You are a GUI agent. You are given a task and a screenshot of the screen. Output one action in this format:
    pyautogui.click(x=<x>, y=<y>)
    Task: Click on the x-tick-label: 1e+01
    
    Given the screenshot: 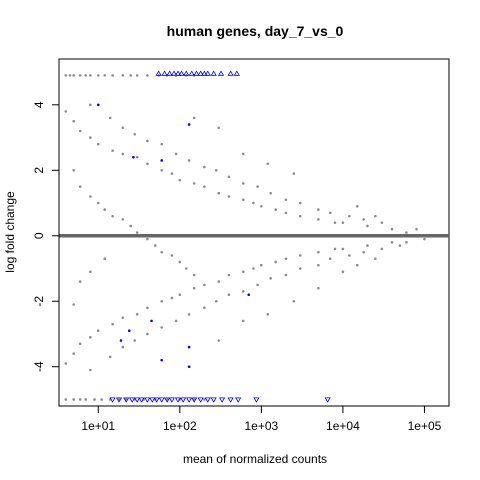 What is the action you would take?
    pyautogui.click(x=98, y=426)
    